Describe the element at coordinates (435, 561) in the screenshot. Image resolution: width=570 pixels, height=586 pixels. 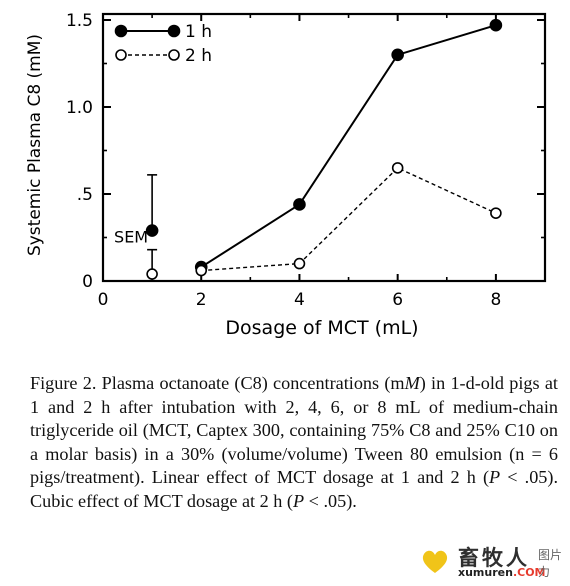
I see `heart-logo-icon` at that location.